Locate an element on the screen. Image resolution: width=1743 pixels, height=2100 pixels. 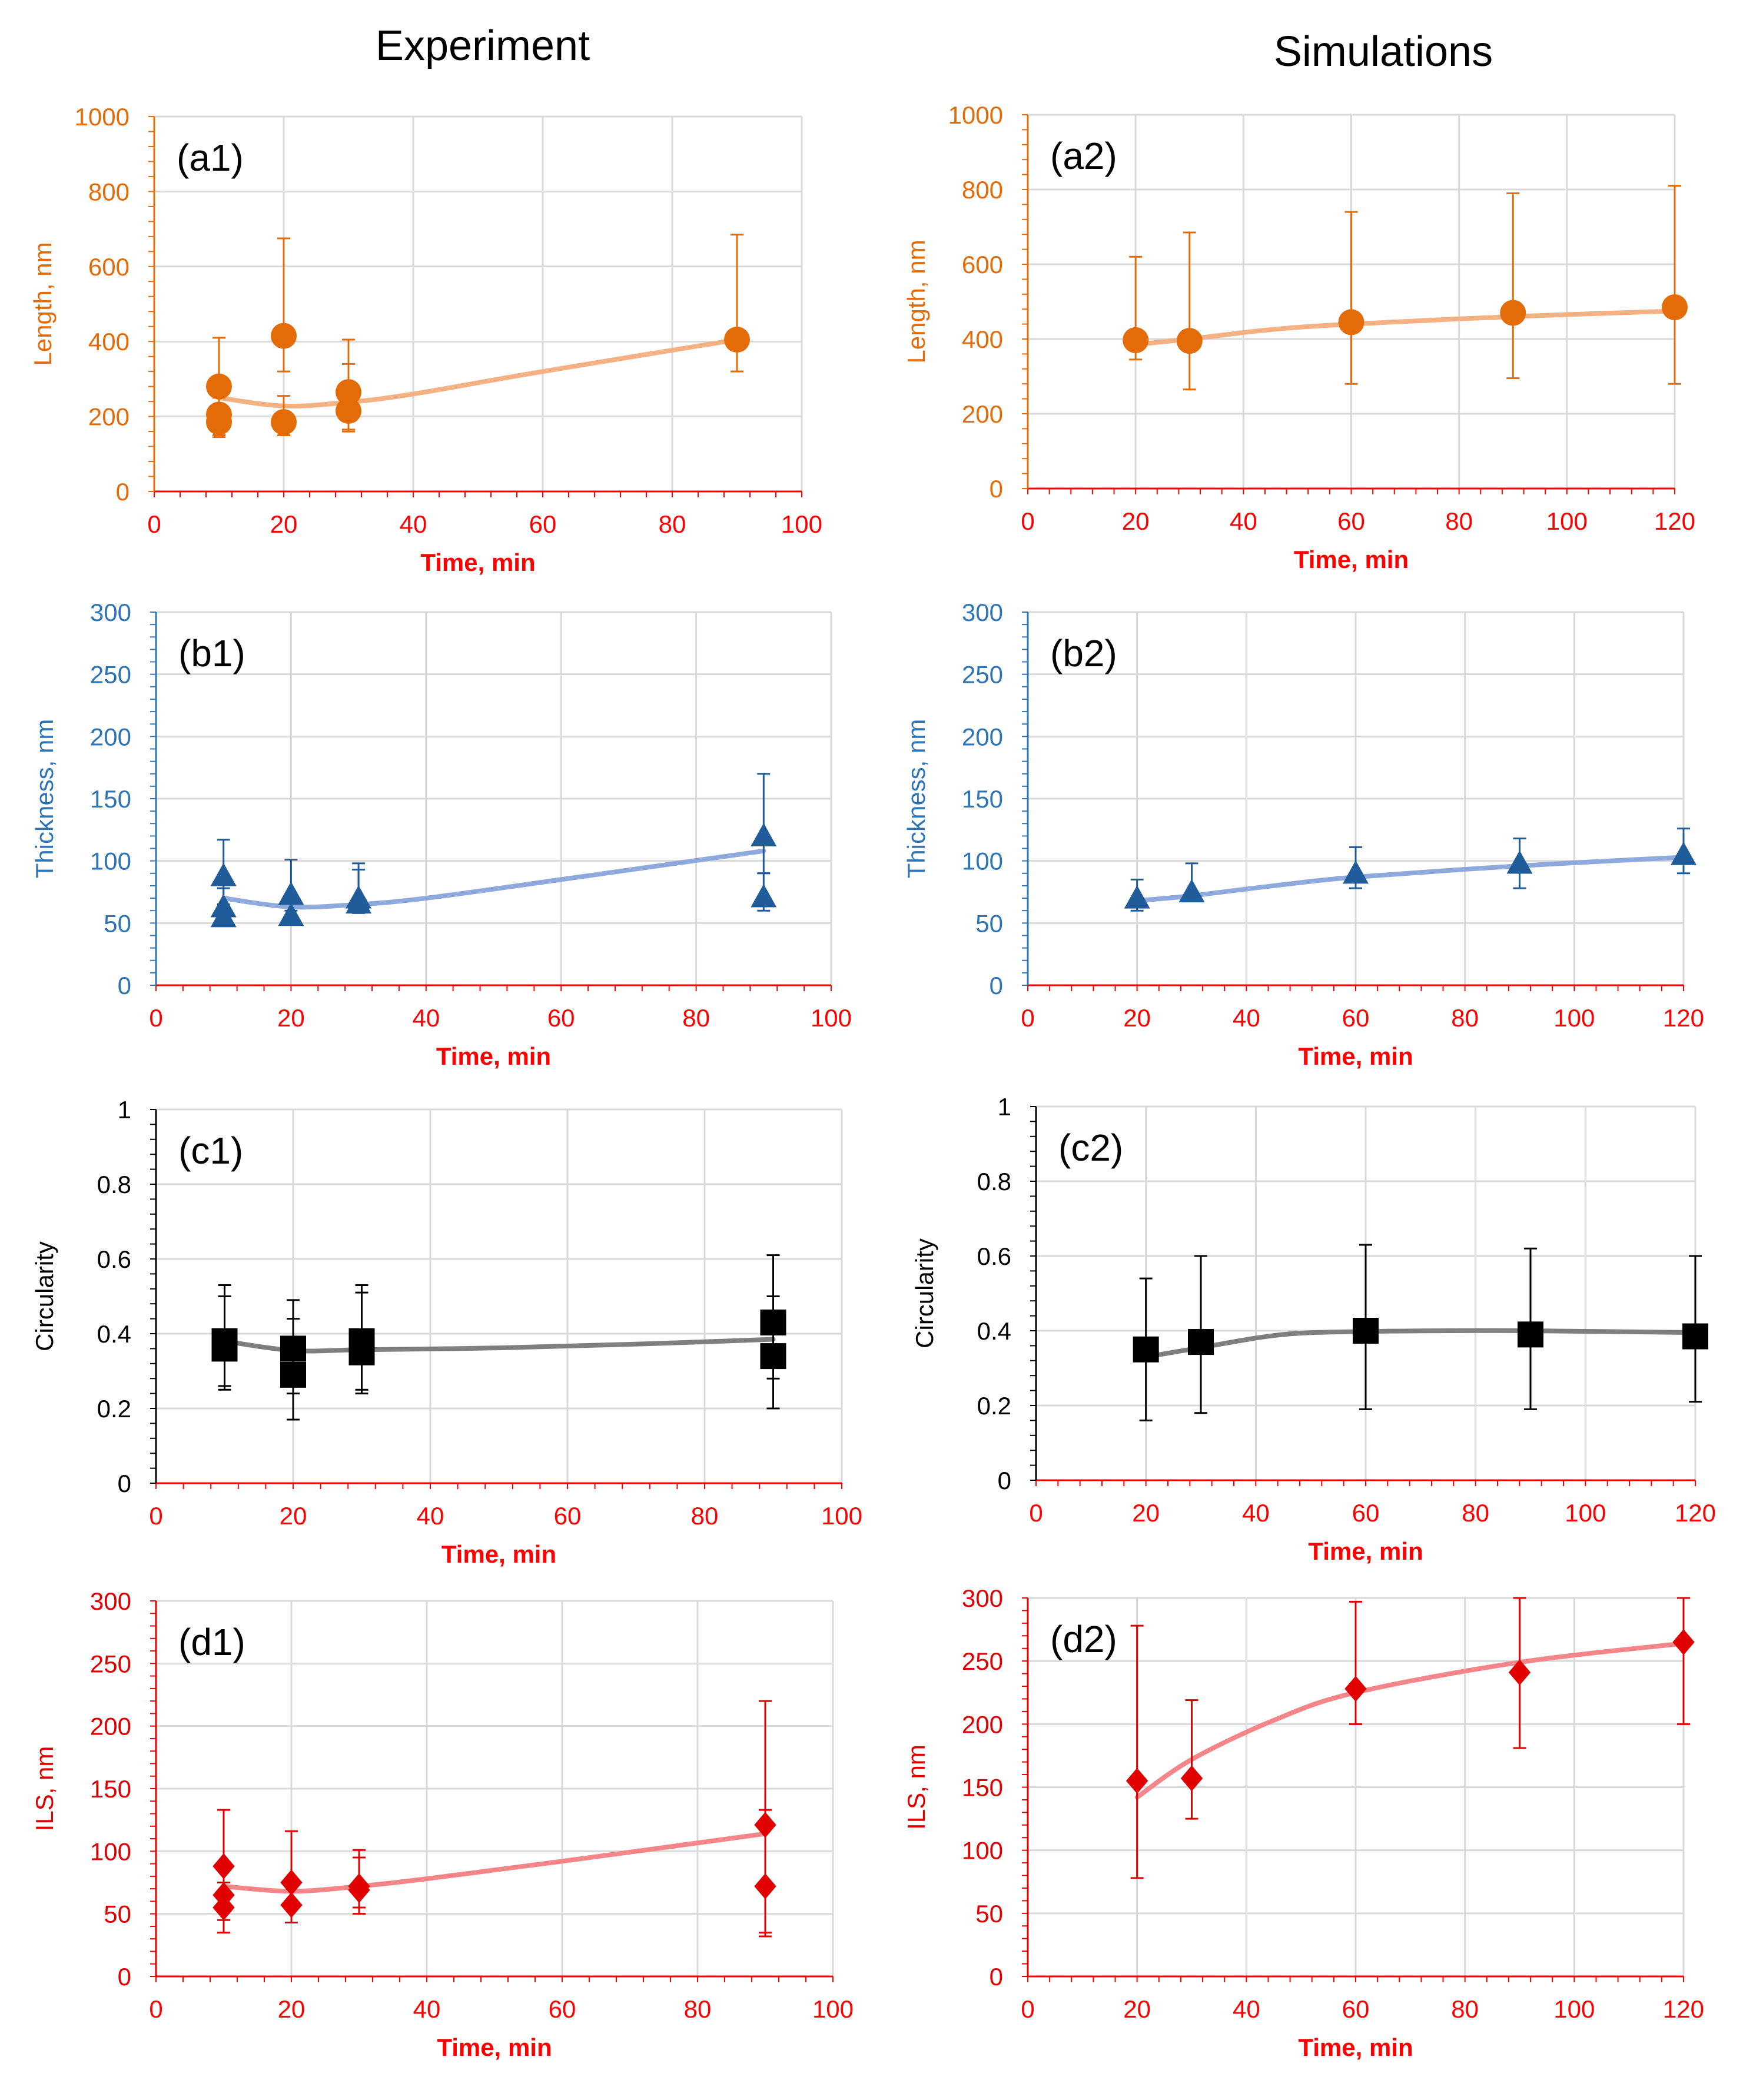
y-tick-label: 0.6 is located at coordinates (994, 1256).